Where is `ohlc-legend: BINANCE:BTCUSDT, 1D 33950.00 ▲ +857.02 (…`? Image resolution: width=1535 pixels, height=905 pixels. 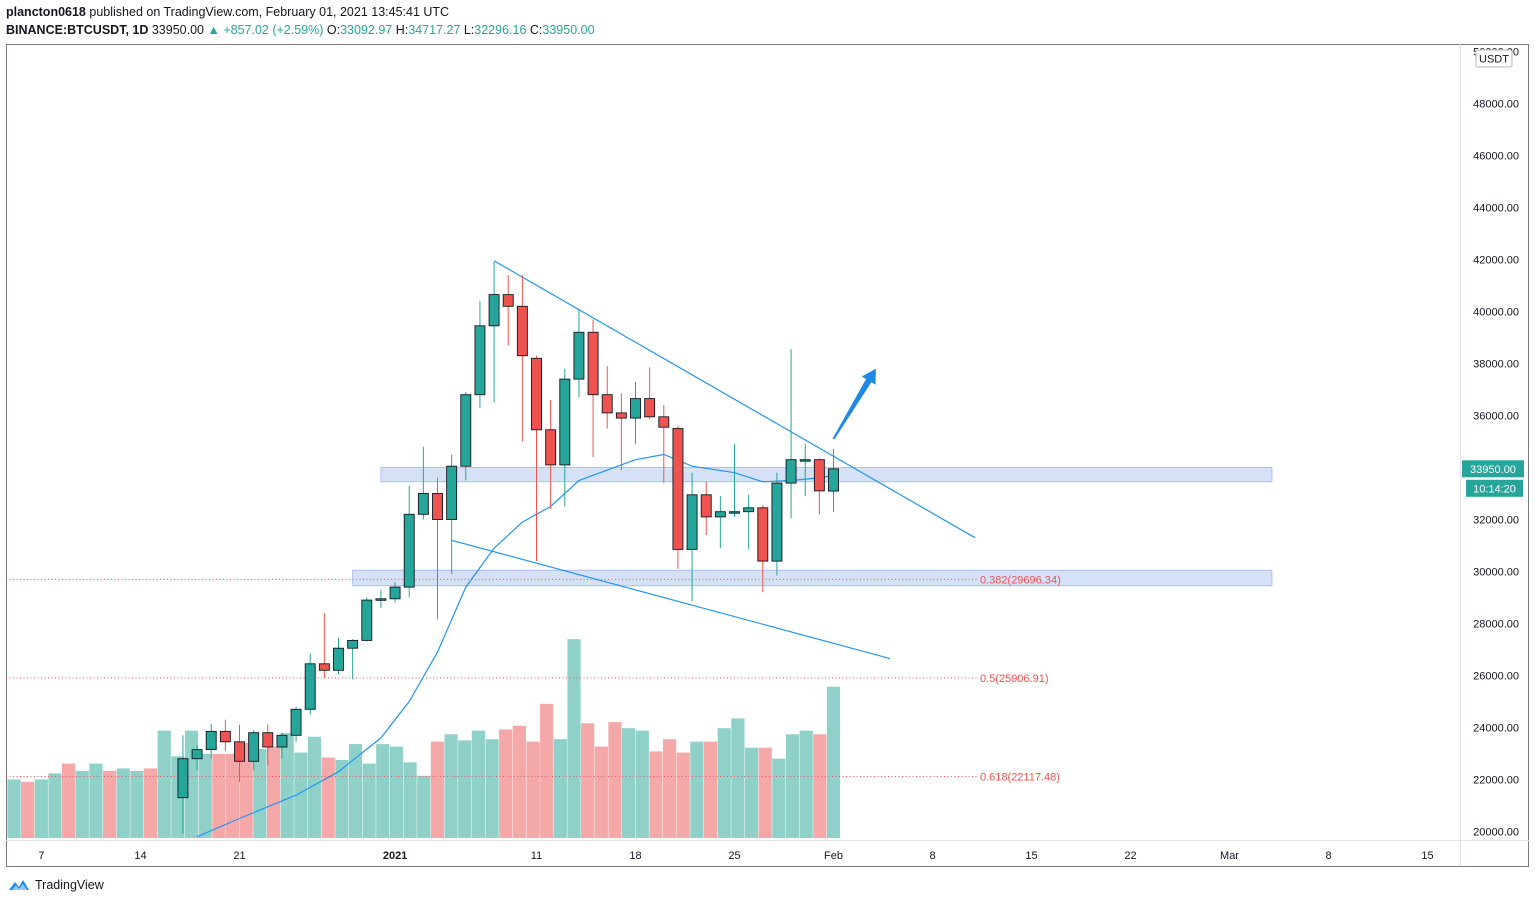
ohlc-legend: BINANCE:BTCUSDT, 1D 33950.00 ▲ +857.02 (… is located at coordinates (300, 30).